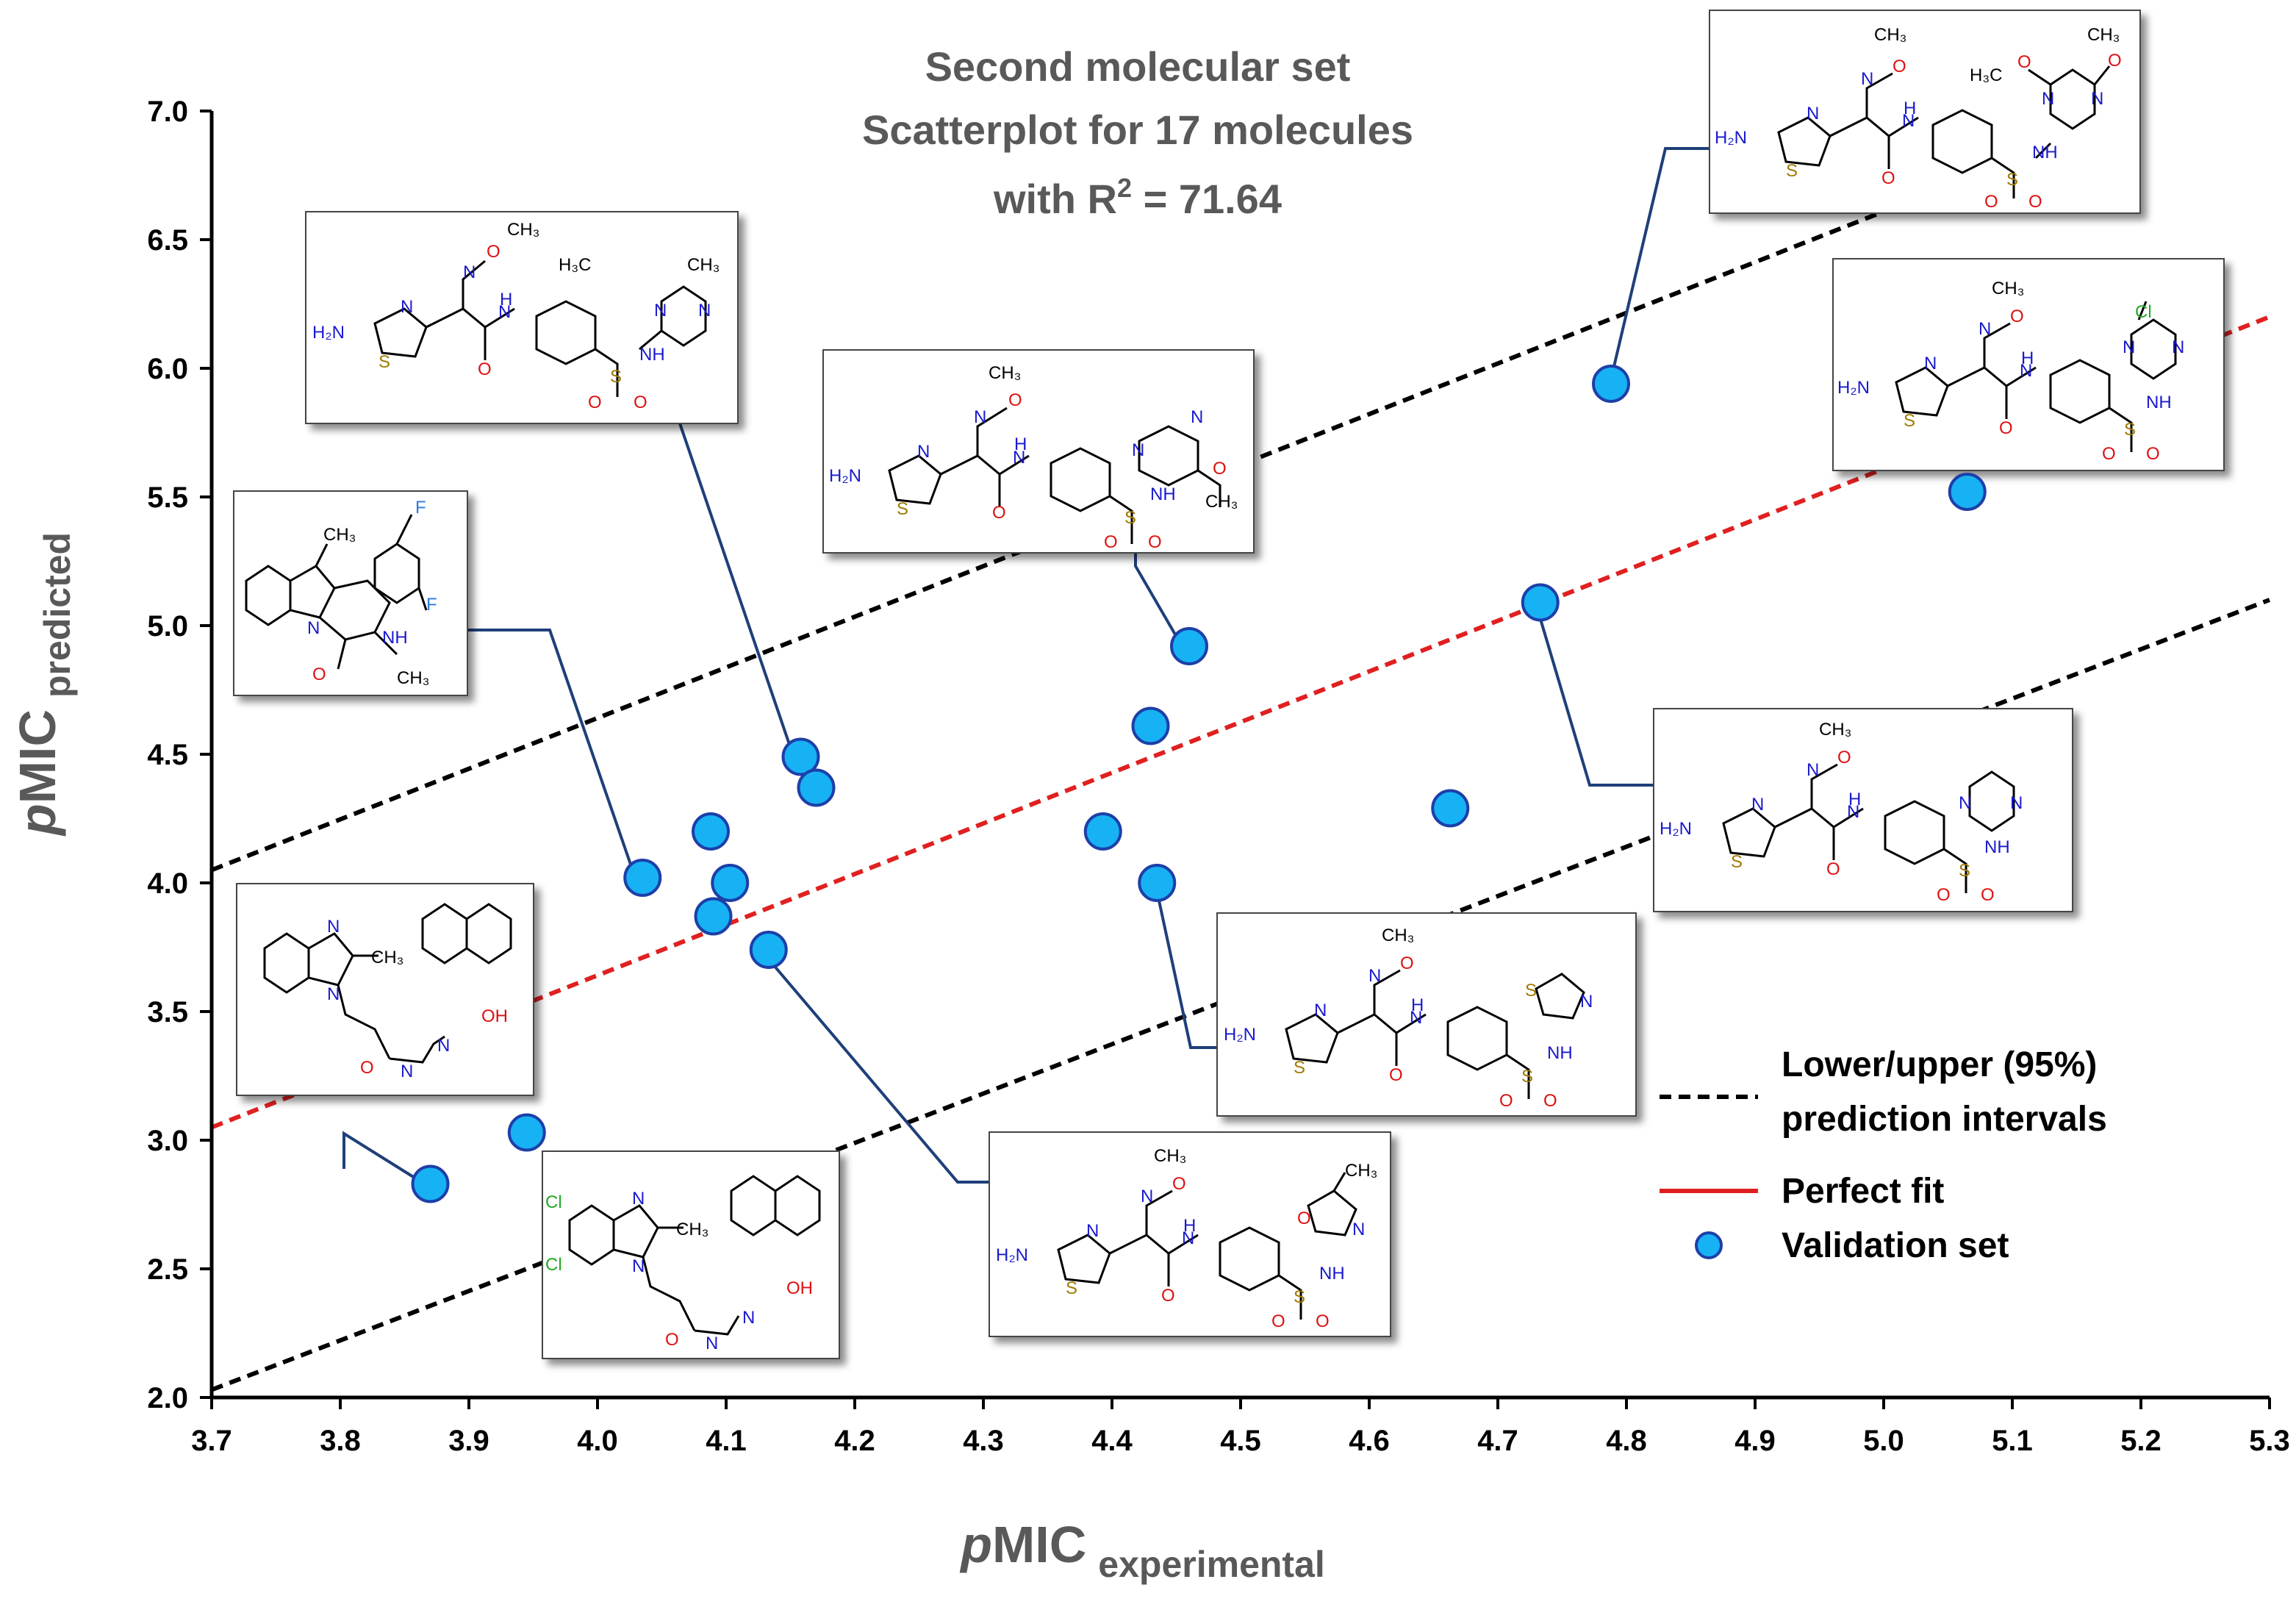  What do you see at coordinates (211, 1441) in the screenshot?
I see `x-tick-label: 3.7` at bounding box center [211, 1441].